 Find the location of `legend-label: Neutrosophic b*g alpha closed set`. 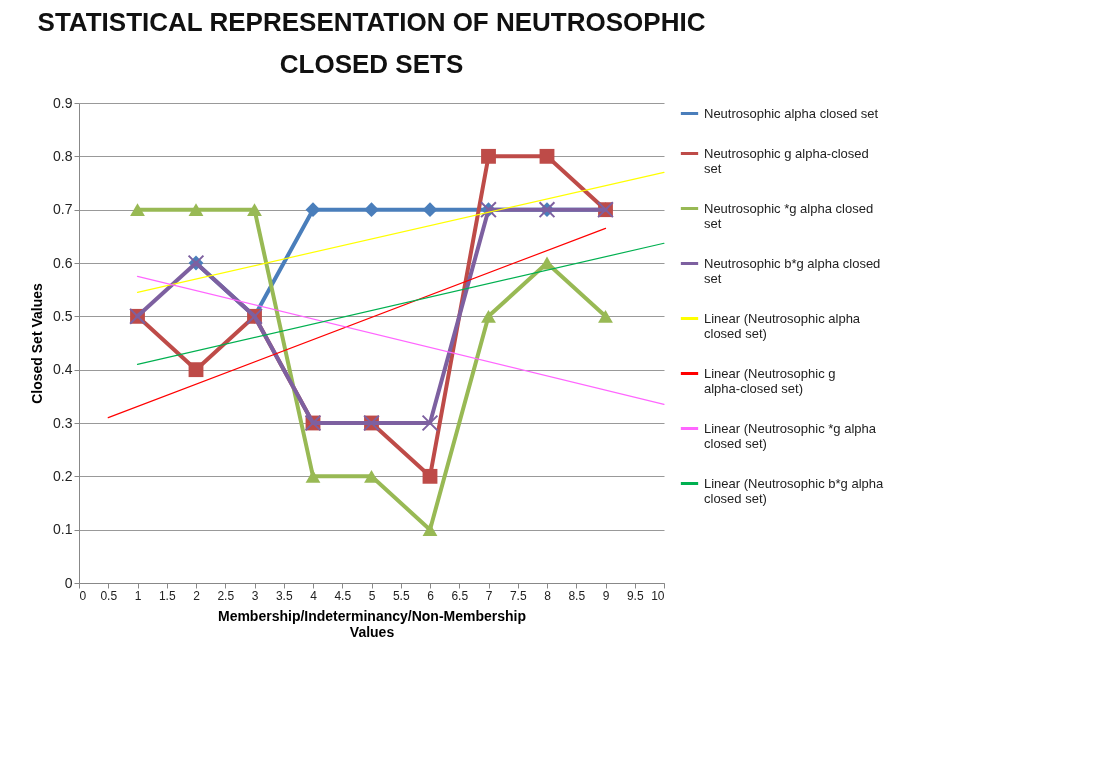

legend-label: Neutrosophic b*g alpha closed set is located at coordinates (792, 270).